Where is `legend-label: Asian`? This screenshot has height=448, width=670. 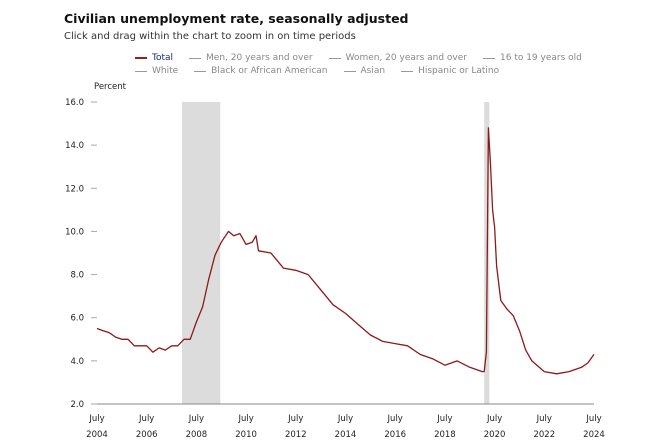
legend-label: Asian is located at coordinates (373, 71).